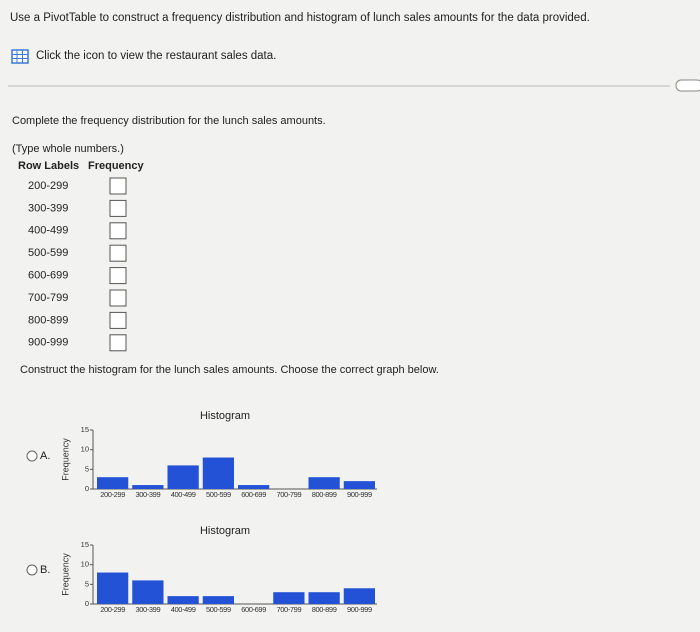 The height and width of the screenshot is (632, 700). I want to click on option-label: A., so click(45, 456).